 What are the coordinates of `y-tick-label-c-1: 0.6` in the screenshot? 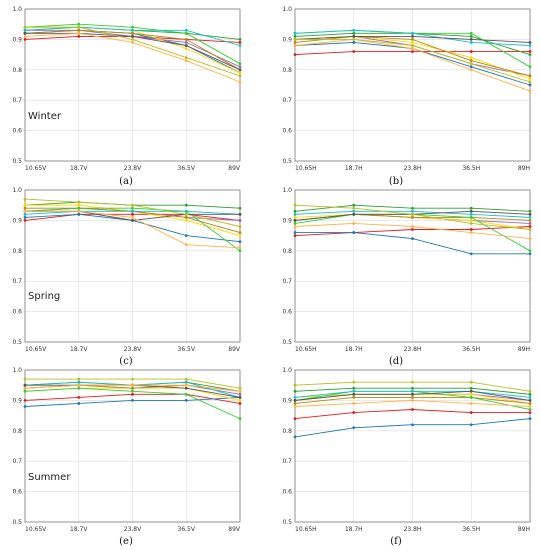 It's located at (17, 312).